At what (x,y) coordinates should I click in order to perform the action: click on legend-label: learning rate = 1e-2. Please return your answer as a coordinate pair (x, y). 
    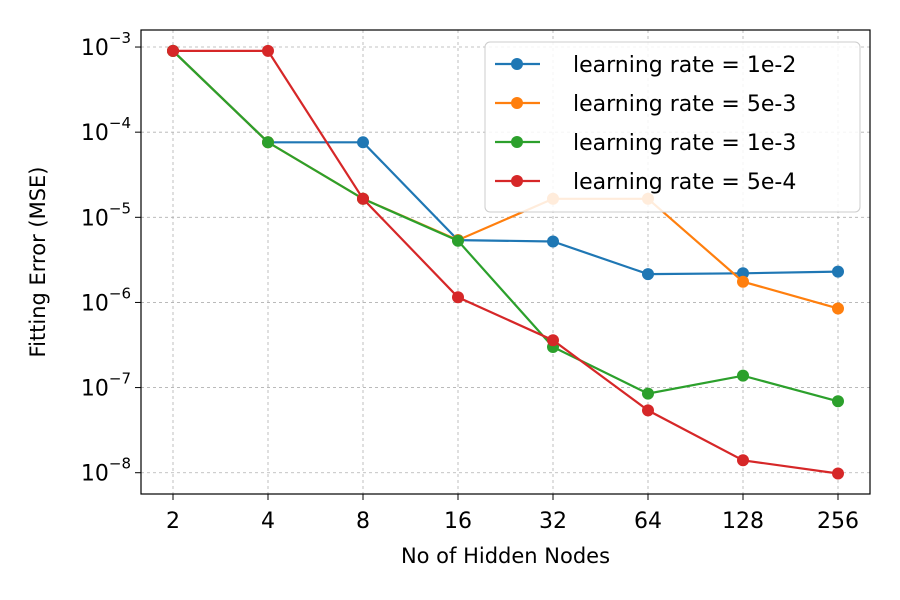
    Looking at the image, I should click on (684, 65).